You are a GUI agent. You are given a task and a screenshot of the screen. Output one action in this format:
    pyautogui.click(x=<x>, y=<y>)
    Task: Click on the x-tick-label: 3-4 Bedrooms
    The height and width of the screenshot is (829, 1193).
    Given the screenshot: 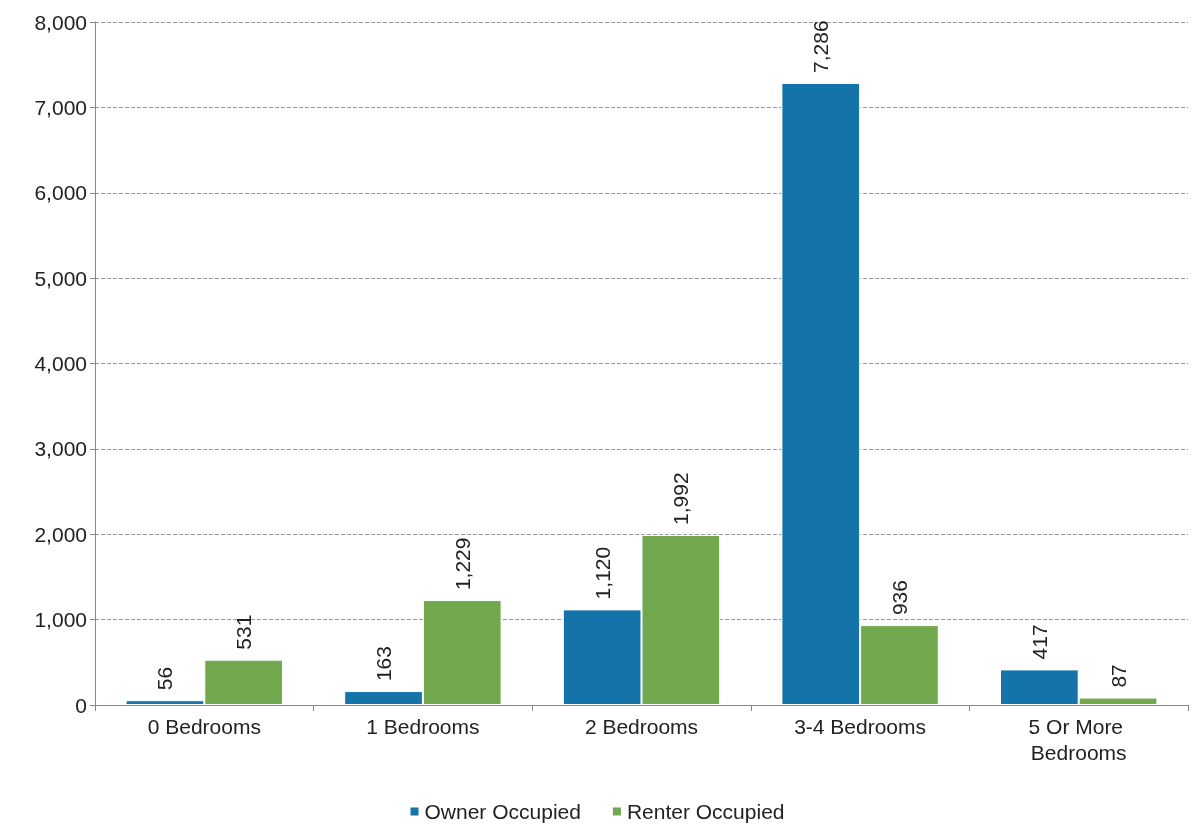 What is the action you would take?
    pyautogui.click(x=860, y=726)
    